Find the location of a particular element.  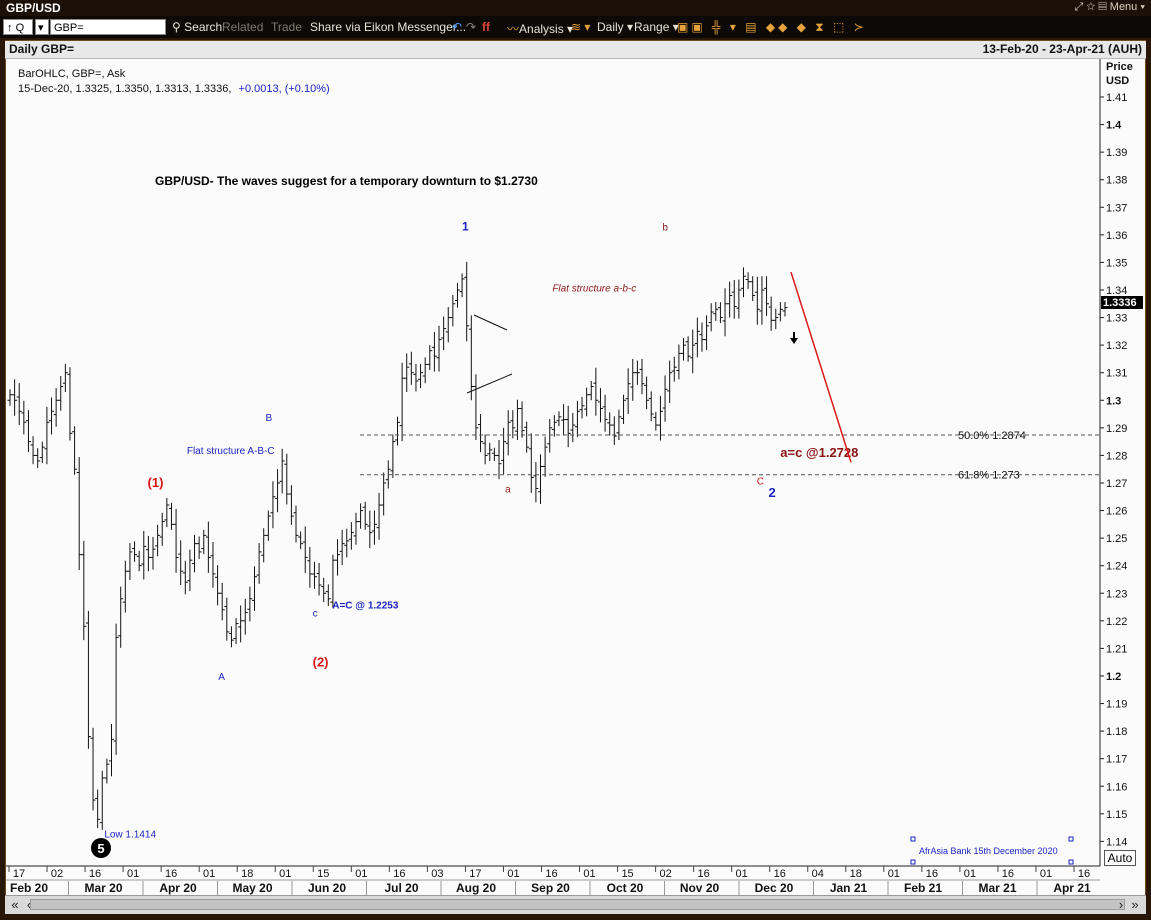

forecast-line is located at coordinates (821, 367).